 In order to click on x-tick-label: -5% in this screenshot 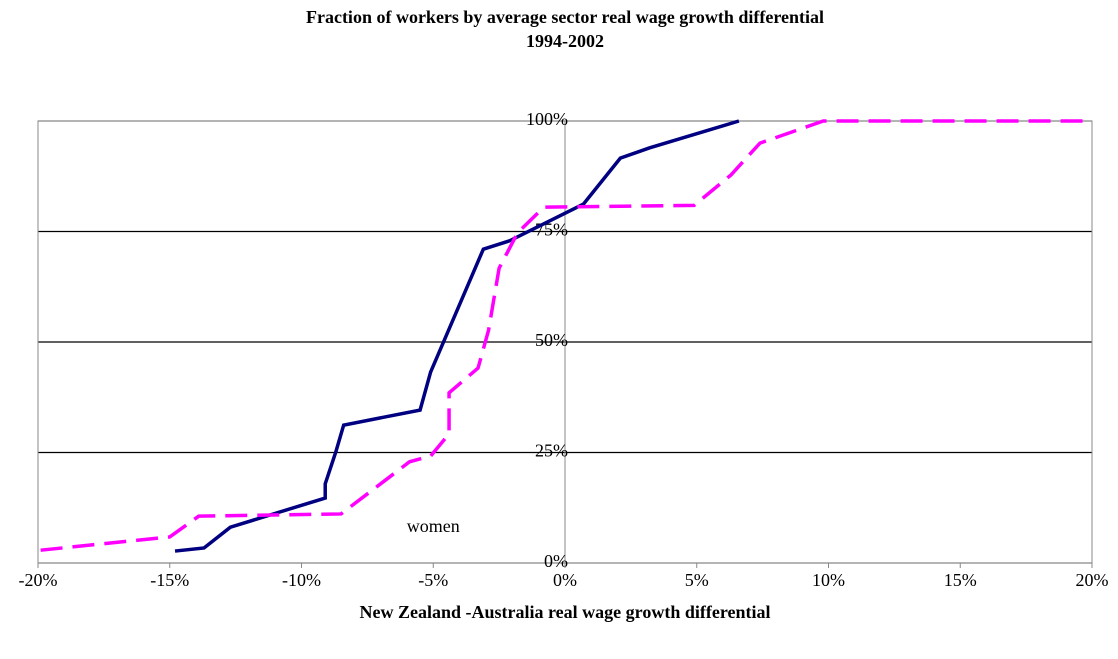, I will do `click(433, 580)`.